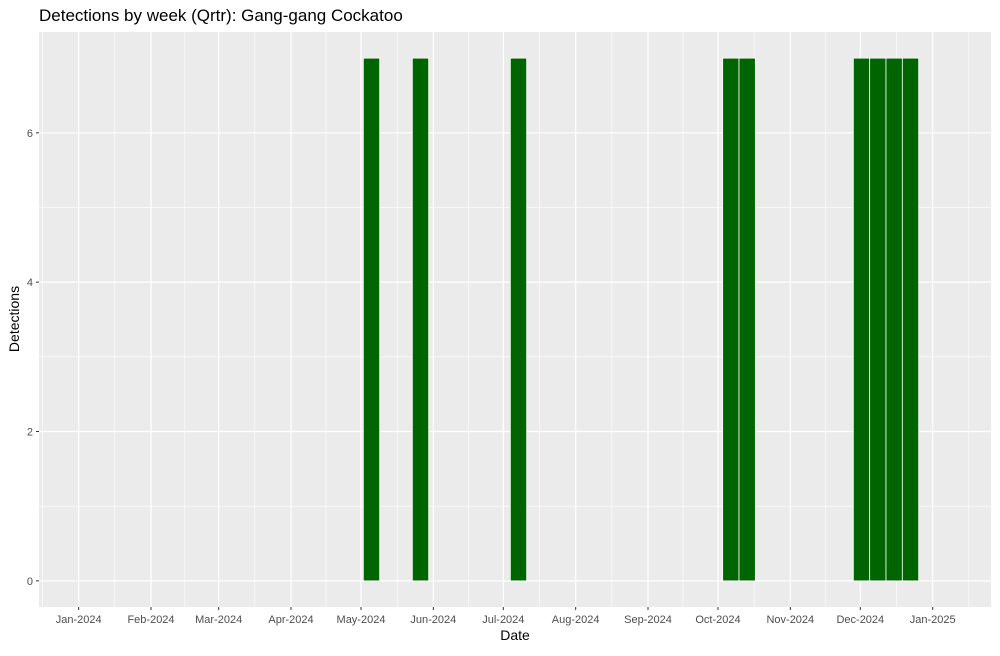  Describe the element at coordinates (30, 433) in the screenshot. I see `y-tick-label: 2` at that location.